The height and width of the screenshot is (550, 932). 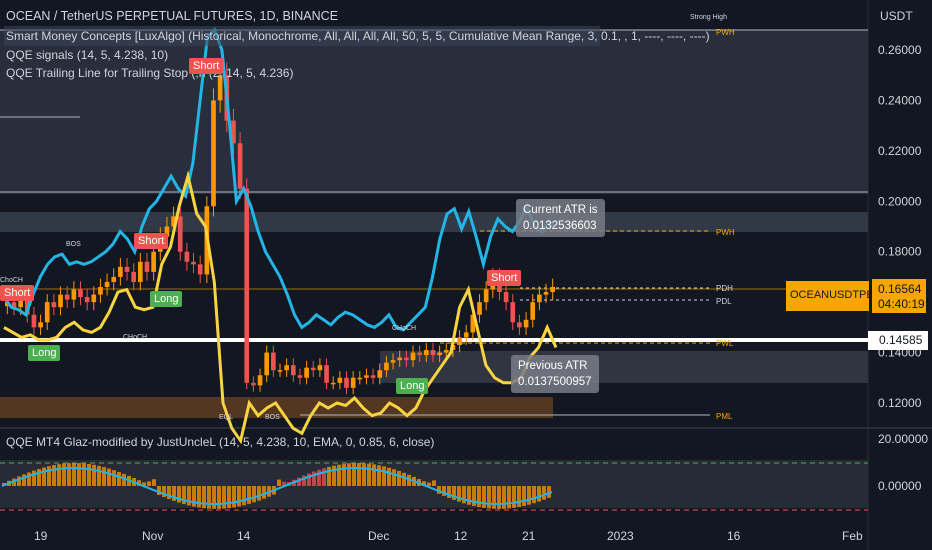 What do you see at coordinates (504, 278) in the screenshot?
I see `short-signal-4: Short` at bounding box center [504, 278].